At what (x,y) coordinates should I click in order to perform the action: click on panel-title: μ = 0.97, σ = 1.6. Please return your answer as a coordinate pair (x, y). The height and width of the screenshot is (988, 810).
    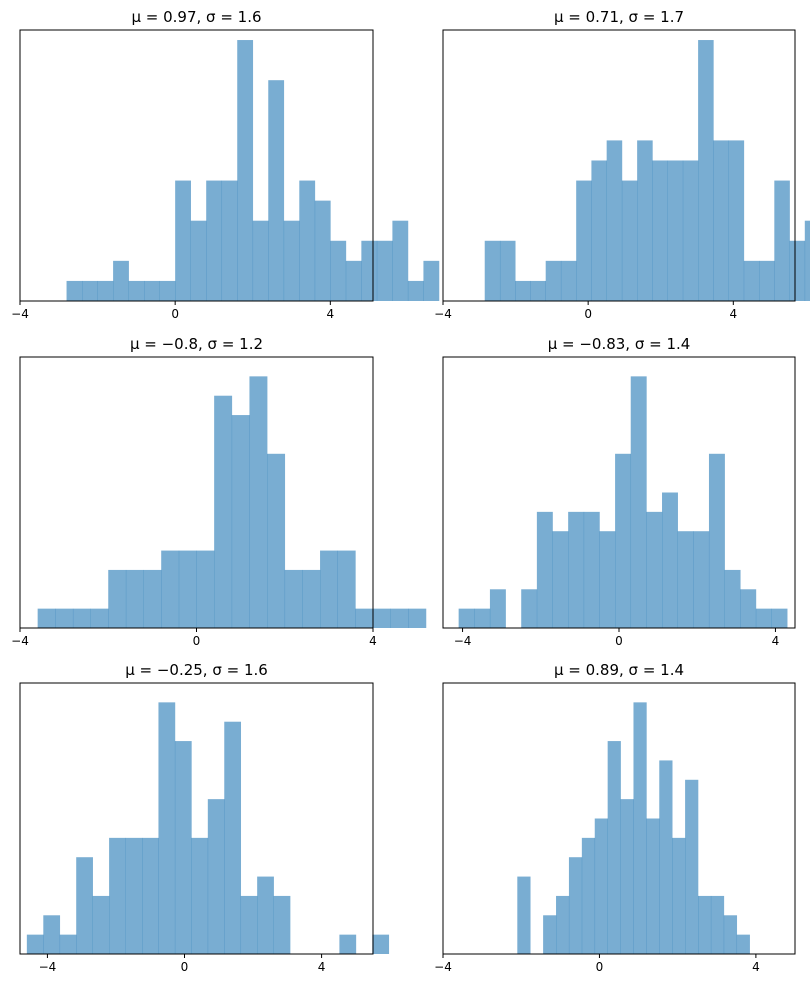
    Looking at the image, I should click on (196, 17).